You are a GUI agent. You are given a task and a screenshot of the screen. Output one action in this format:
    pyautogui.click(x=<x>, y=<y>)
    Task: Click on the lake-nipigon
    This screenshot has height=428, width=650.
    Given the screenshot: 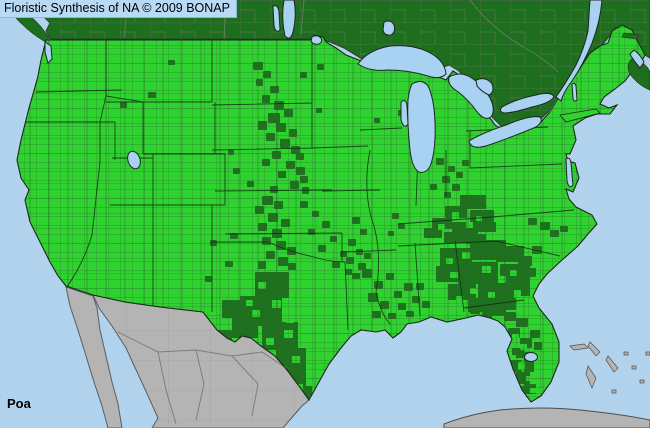 What is the action you would take?
    pyautogui.click(x=389, y=28)
    